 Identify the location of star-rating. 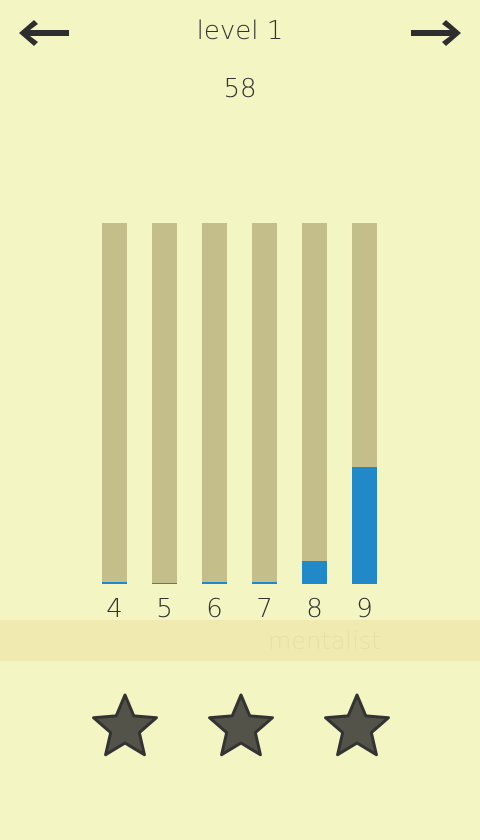
(240, 727).